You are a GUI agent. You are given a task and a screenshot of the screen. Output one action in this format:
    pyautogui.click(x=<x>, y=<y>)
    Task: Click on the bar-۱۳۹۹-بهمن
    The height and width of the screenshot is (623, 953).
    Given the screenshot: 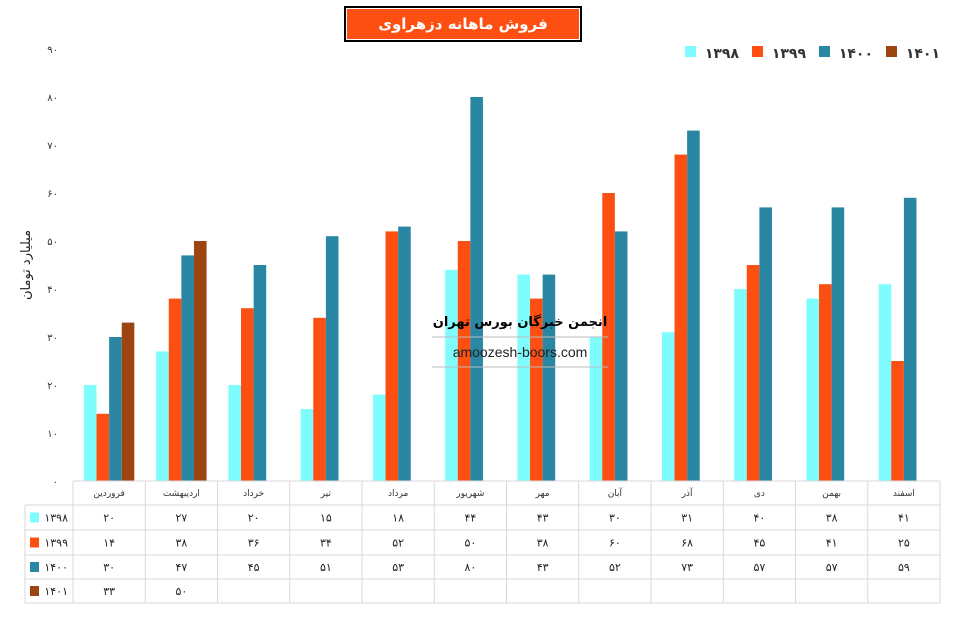 What is the action you would take?
    pyautogui.click(x=825, y=382)
    